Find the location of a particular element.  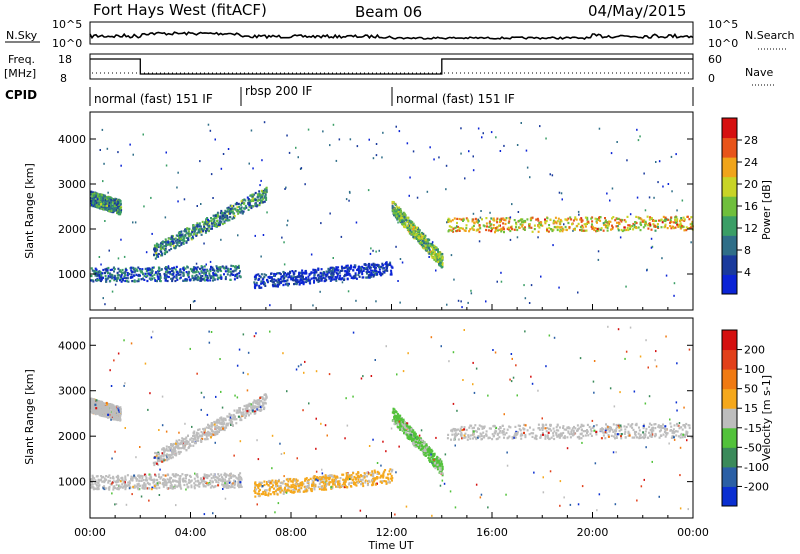

freq-frame is located at coordinates (391, 66).